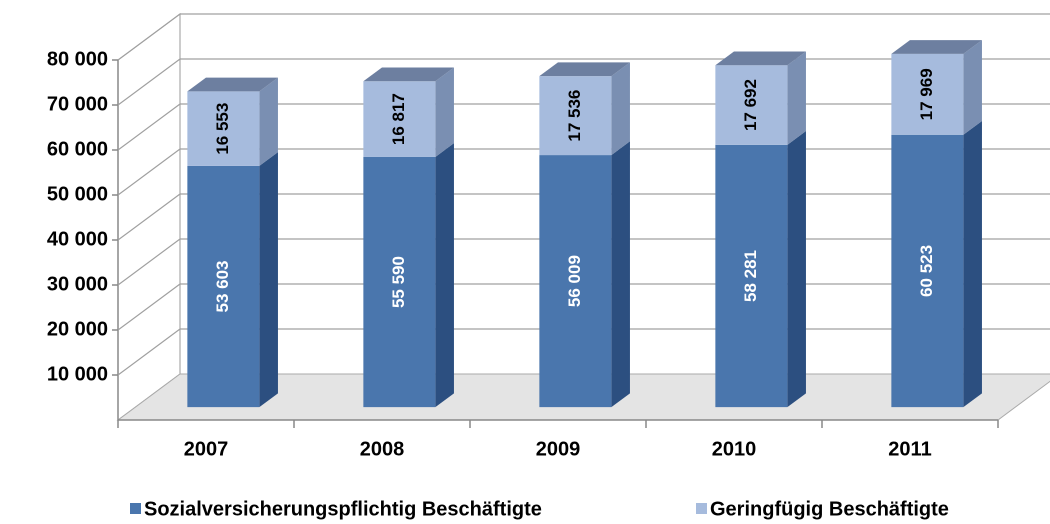 This screenshot has width=1050, height=524. I want to click on x-tick-label: 2010, so click(734, 449).